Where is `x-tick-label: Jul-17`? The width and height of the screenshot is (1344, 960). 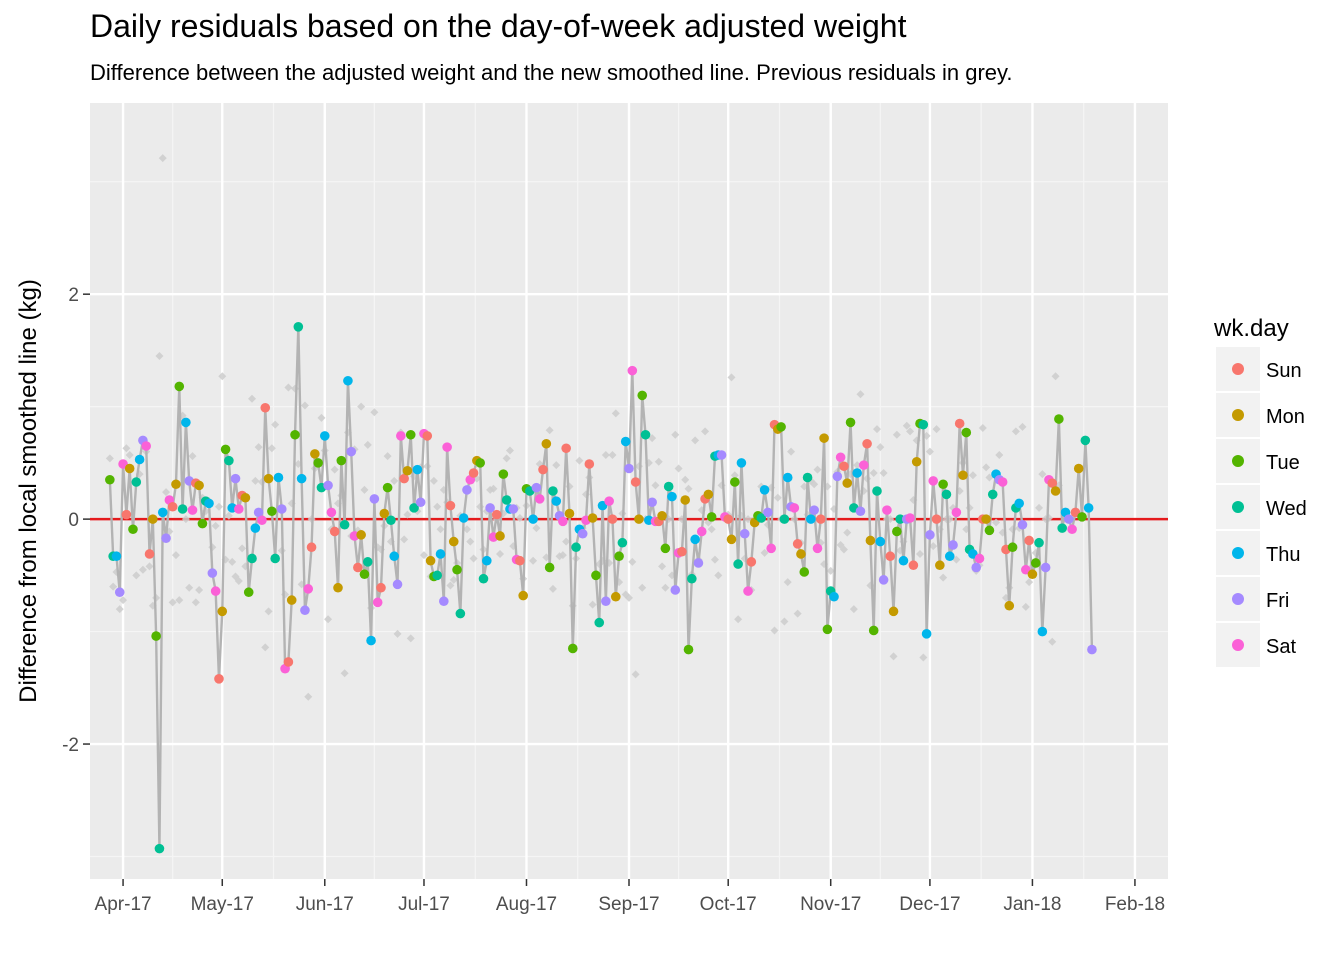
x-tick-label: Jul-17 is located at coordinates (424, 904).